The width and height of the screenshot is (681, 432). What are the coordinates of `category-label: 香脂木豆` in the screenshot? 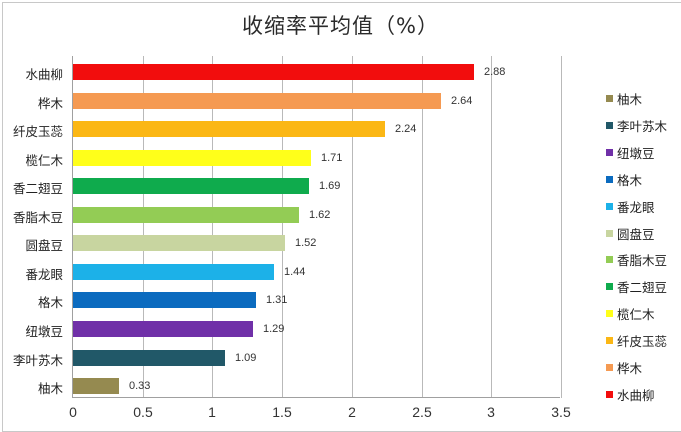 It's located at (37, 217).